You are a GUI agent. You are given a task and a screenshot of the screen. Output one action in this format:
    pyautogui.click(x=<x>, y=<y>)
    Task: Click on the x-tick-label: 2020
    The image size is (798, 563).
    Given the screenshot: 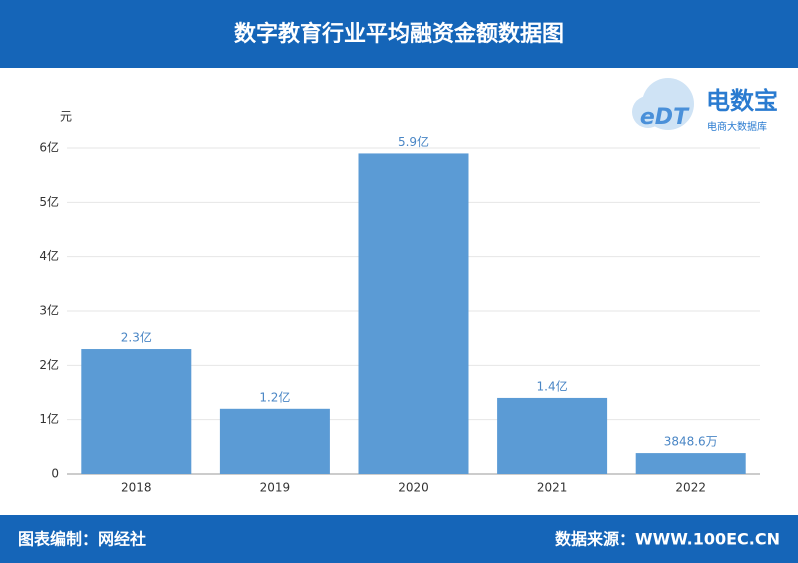 What is the action you would take?
    pyautogui.click(x=413, y=488)
    